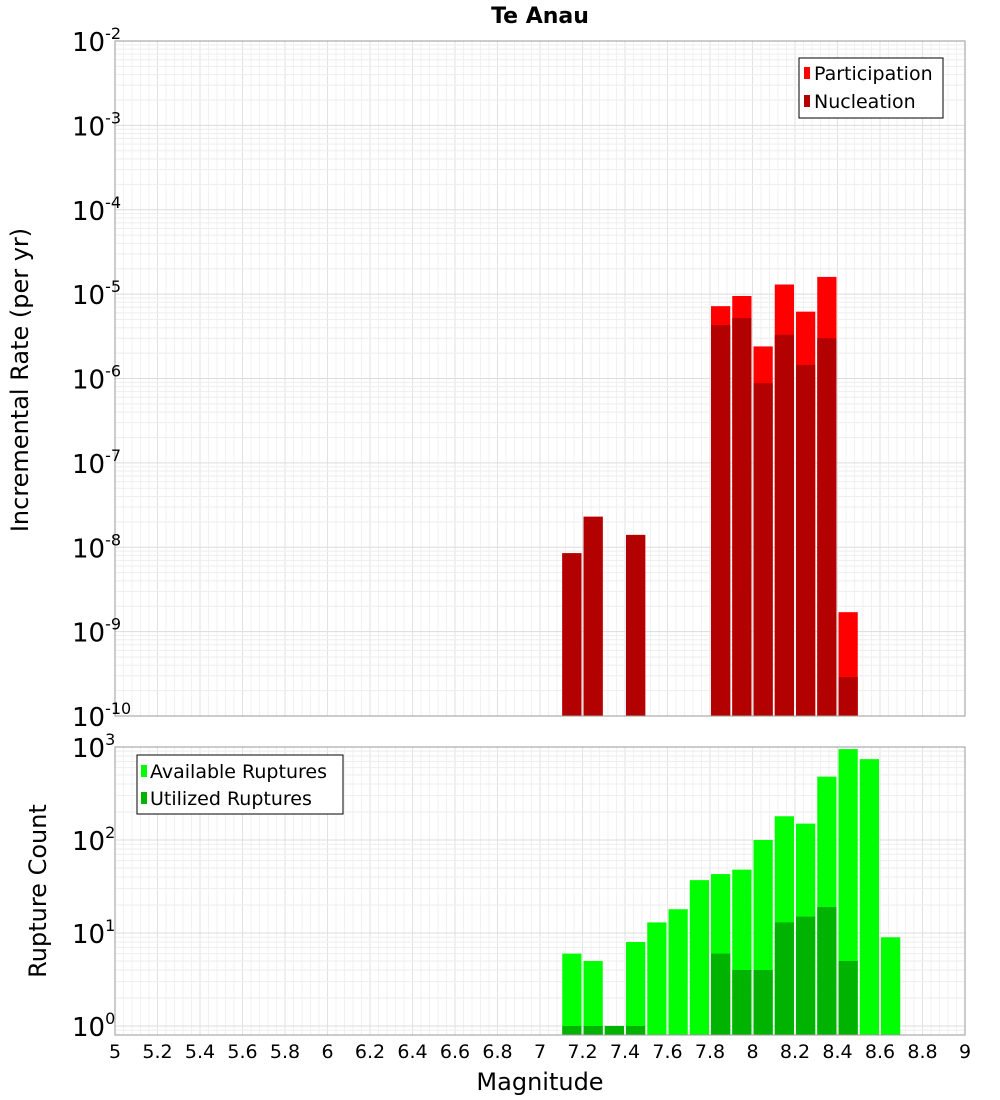 This screenshot has width=1000, height=1100. Describe the element at coordinates (96, 632) in the screenshot. I see `y-tick-label: 10⁻⁹` at that location.